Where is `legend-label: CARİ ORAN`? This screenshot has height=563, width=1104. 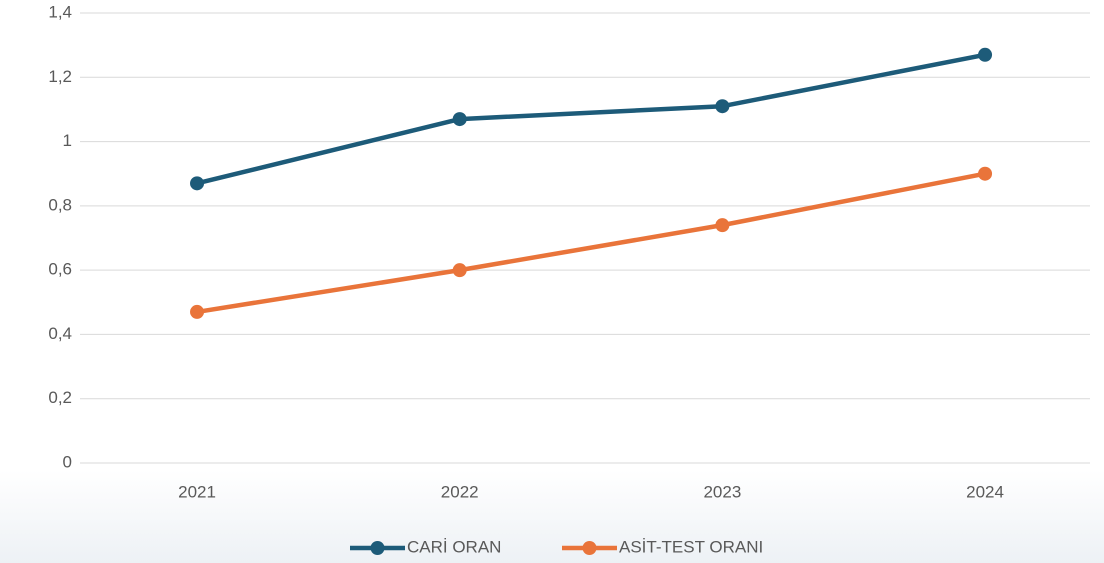 legend-label: CARİ ORAN is located at coordinates (454, 546).